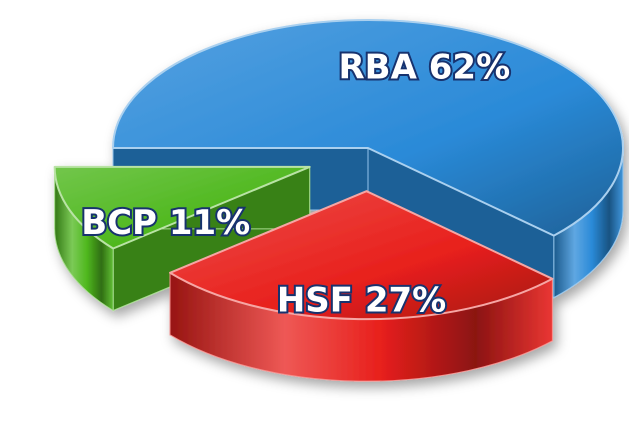 The height and width of the screenshot is (443, 629). I want to click on data-label: BCP 11%, so click(165, 222).